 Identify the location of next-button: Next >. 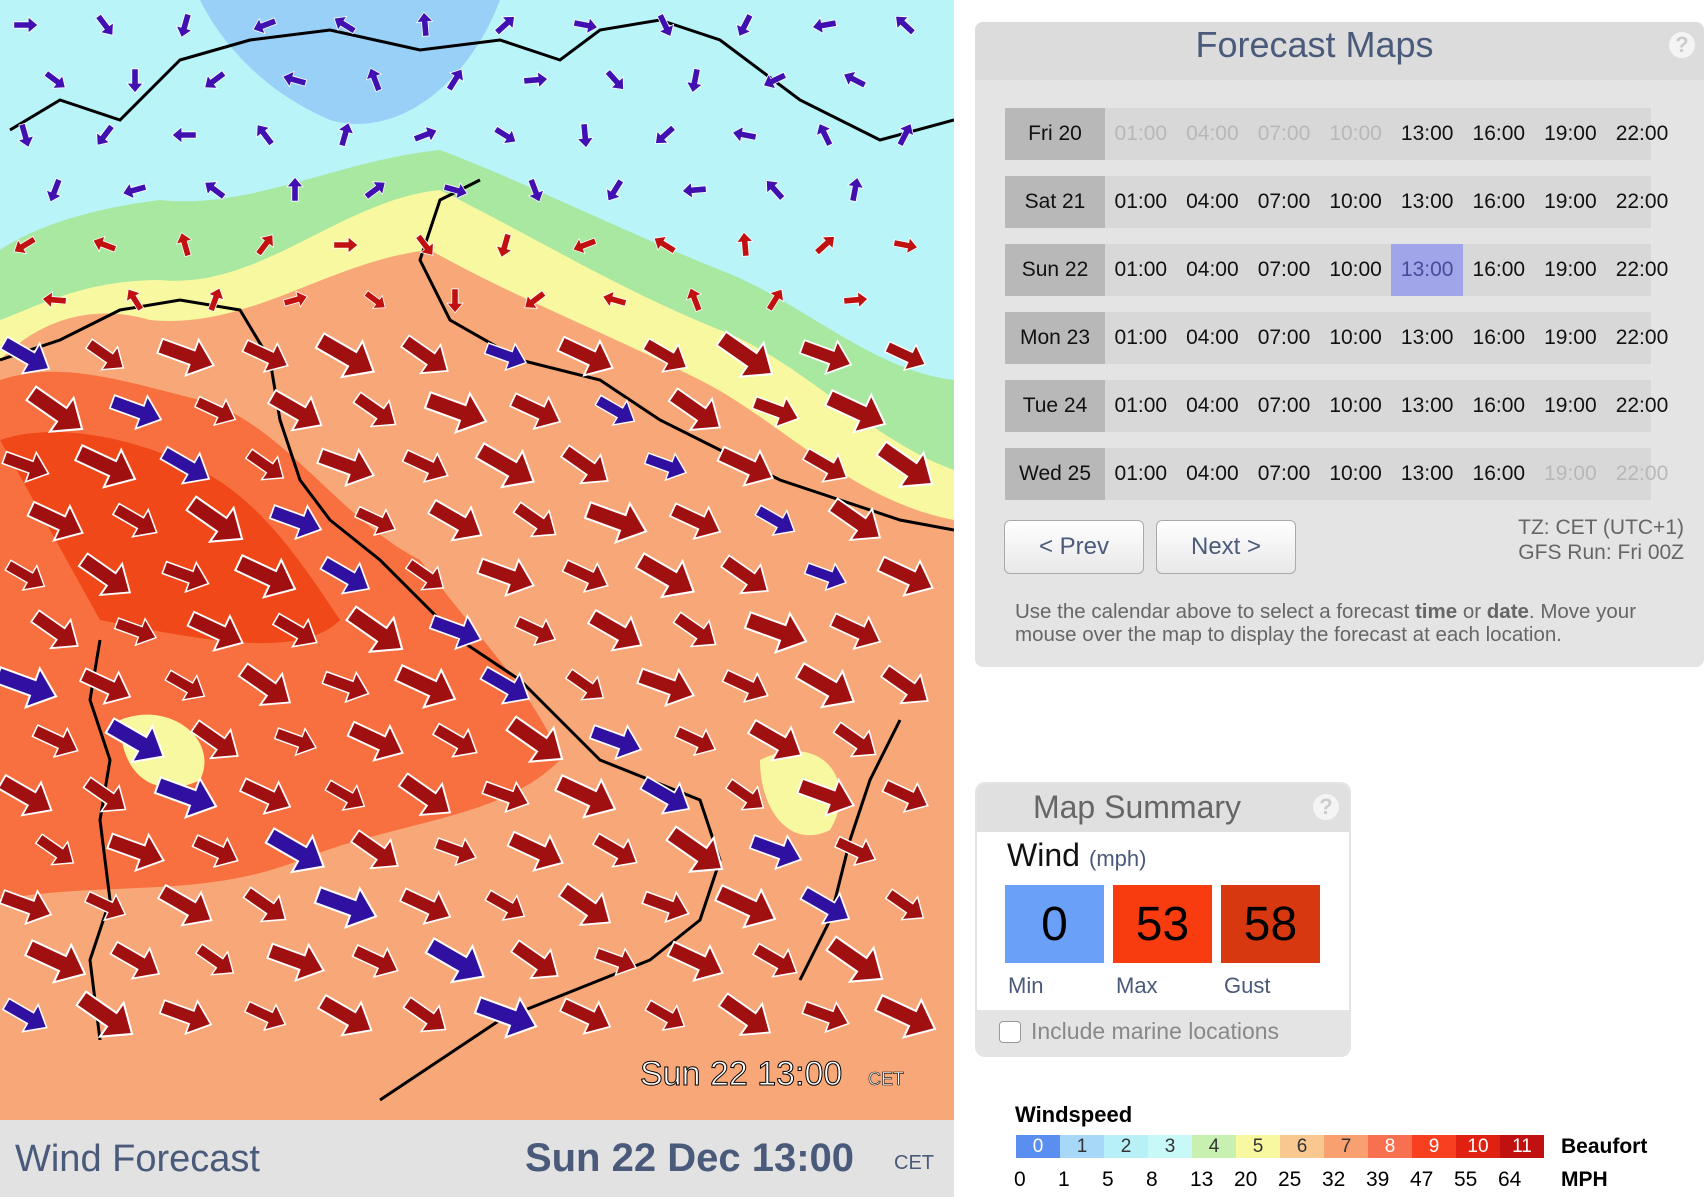
(1226, 547).